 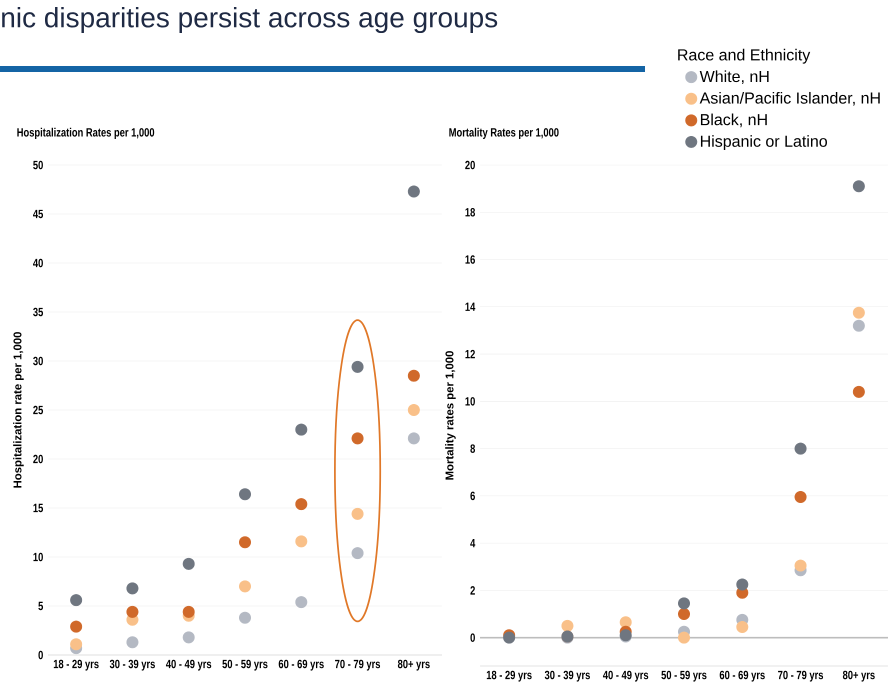 I want to click on y-tick-label: 5, so click(x=41, y=606).